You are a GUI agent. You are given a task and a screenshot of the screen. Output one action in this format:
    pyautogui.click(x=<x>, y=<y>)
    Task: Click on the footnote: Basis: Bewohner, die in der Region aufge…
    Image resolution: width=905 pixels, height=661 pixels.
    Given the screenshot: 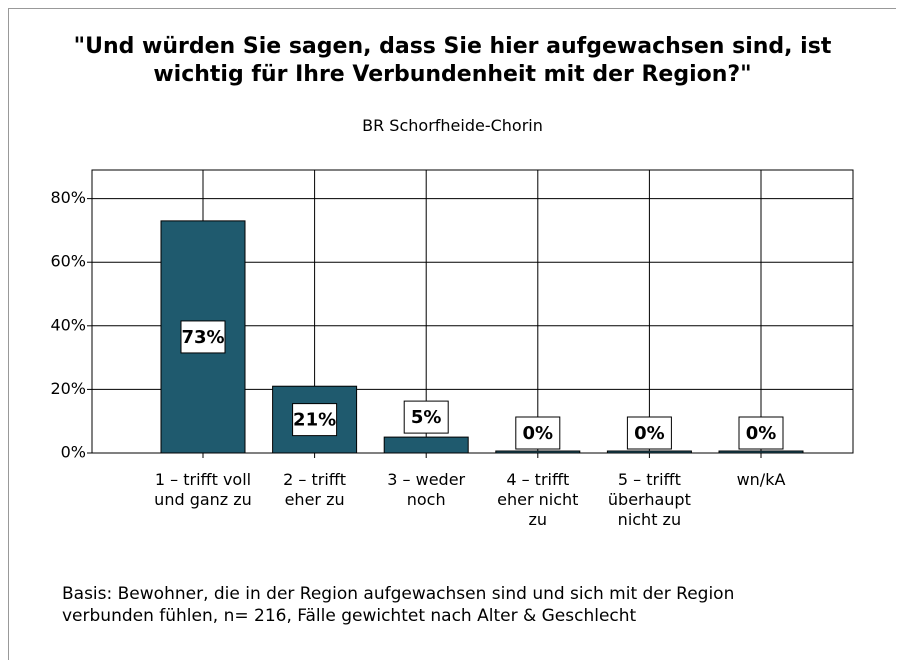 What is the action you would take?
    pyautogui.click(x=398, y=594)
    